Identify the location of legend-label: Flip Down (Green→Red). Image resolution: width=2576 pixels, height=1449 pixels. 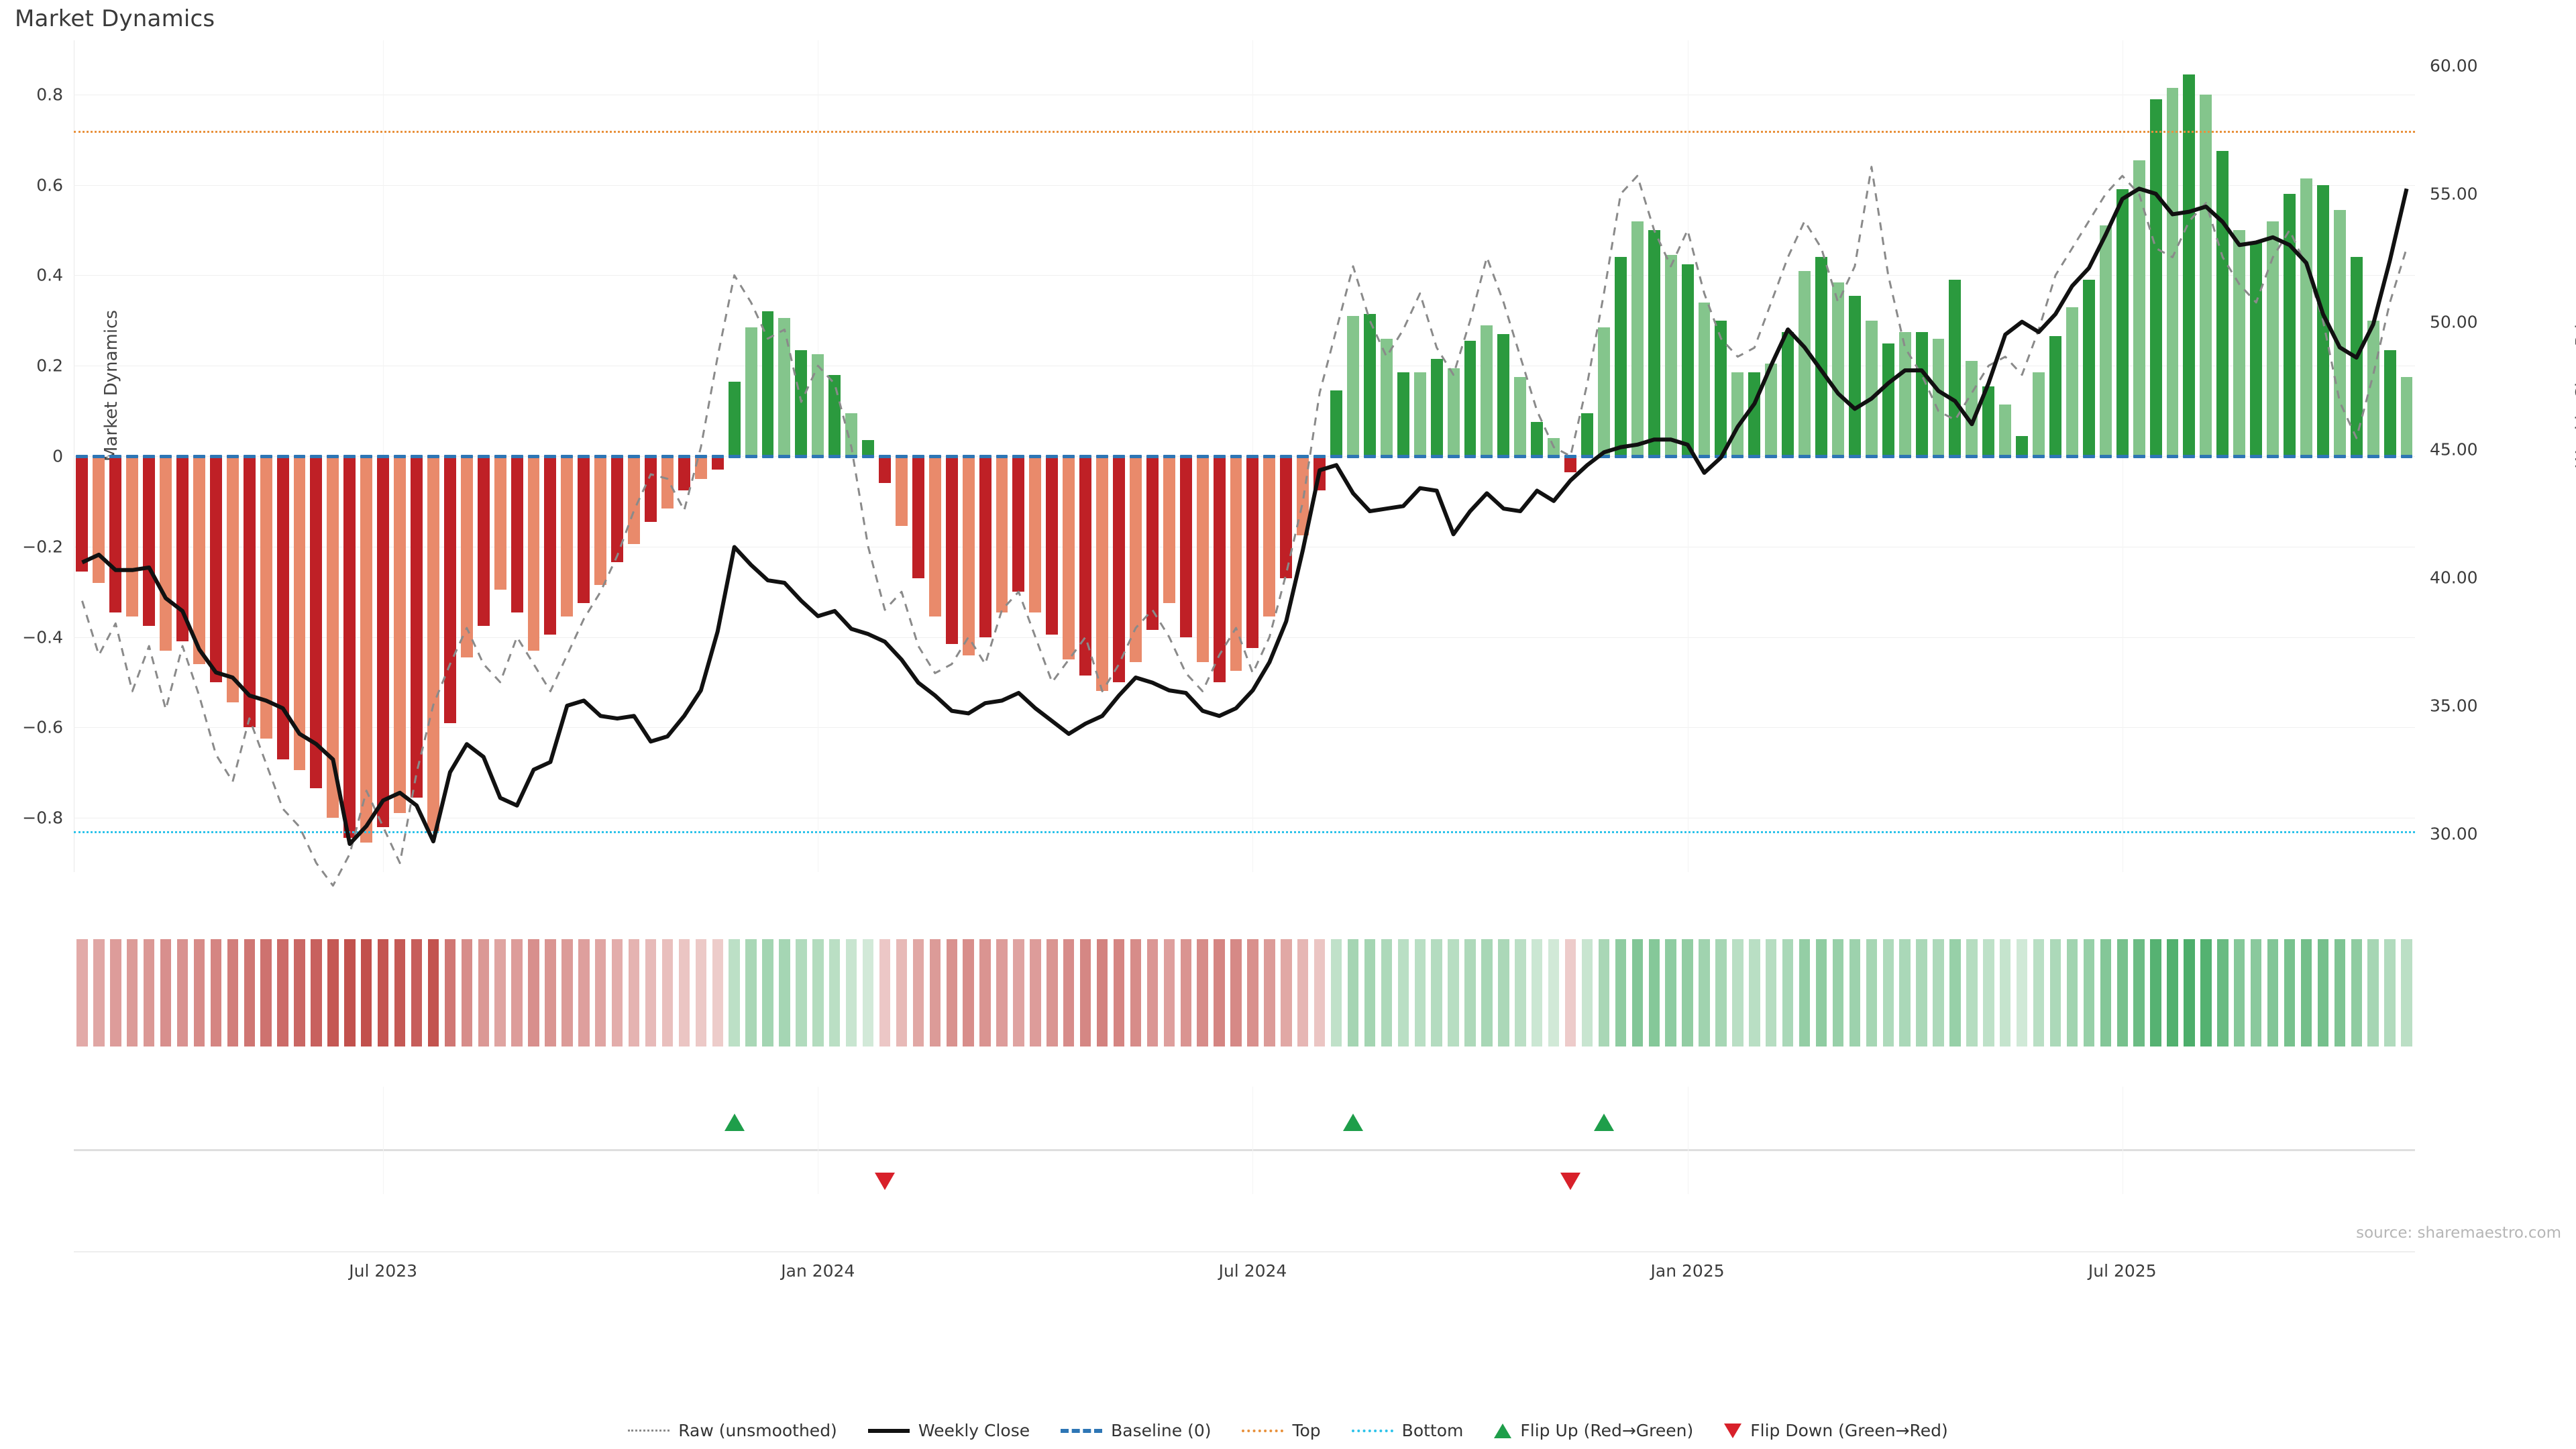
(1849, 1430).